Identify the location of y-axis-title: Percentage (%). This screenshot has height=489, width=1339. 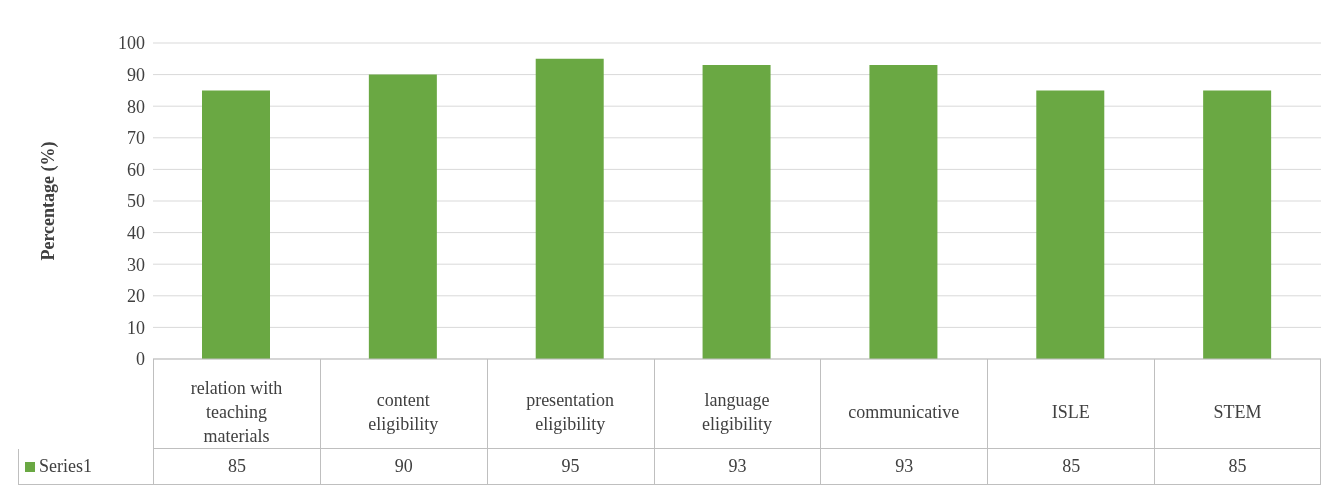
(49, 201).